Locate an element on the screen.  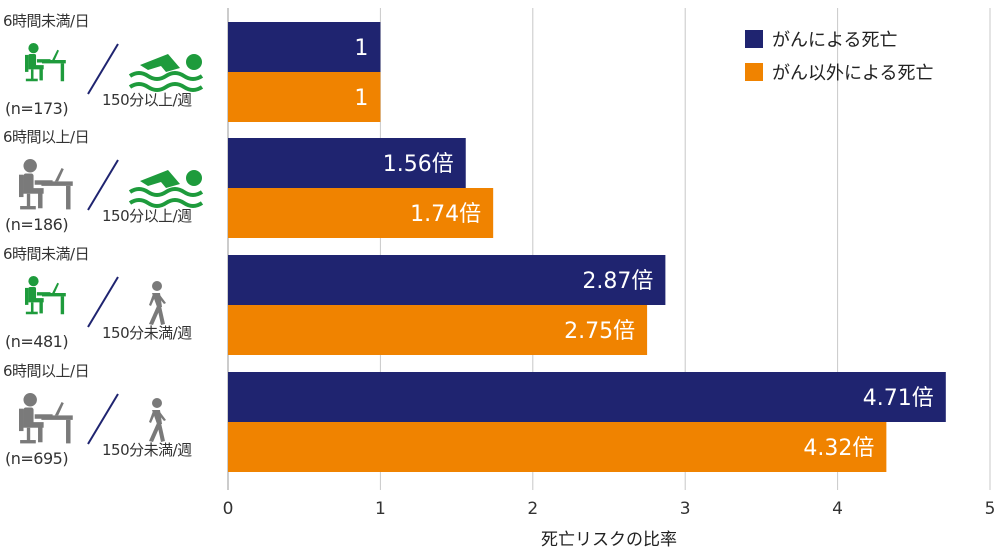
bar-value-label: 4.71倍 is located at coordinates (898, 398).